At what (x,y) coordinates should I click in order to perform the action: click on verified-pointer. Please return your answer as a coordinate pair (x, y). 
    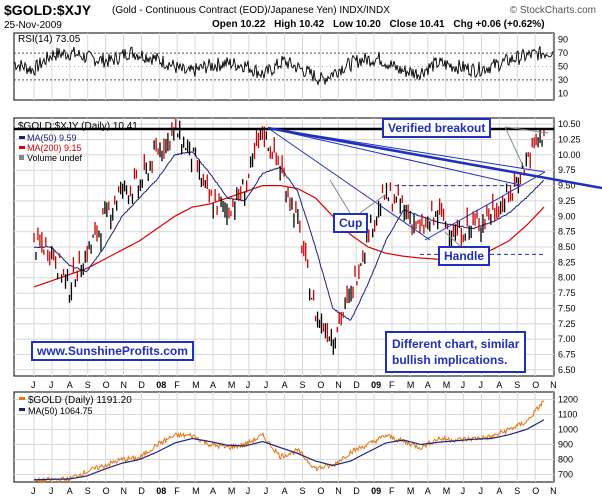
    Looking at the image, I should click on (526, 130).